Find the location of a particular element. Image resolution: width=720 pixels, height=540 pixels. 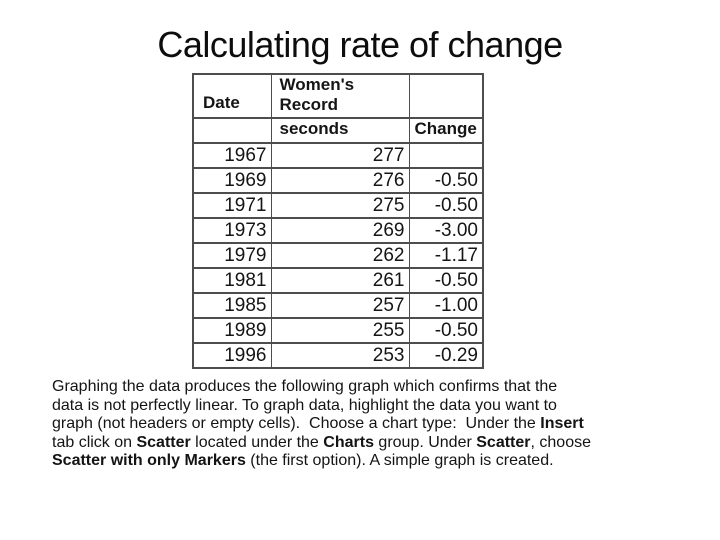

cell-change: -0.29 is located at coordinates (446, 355).